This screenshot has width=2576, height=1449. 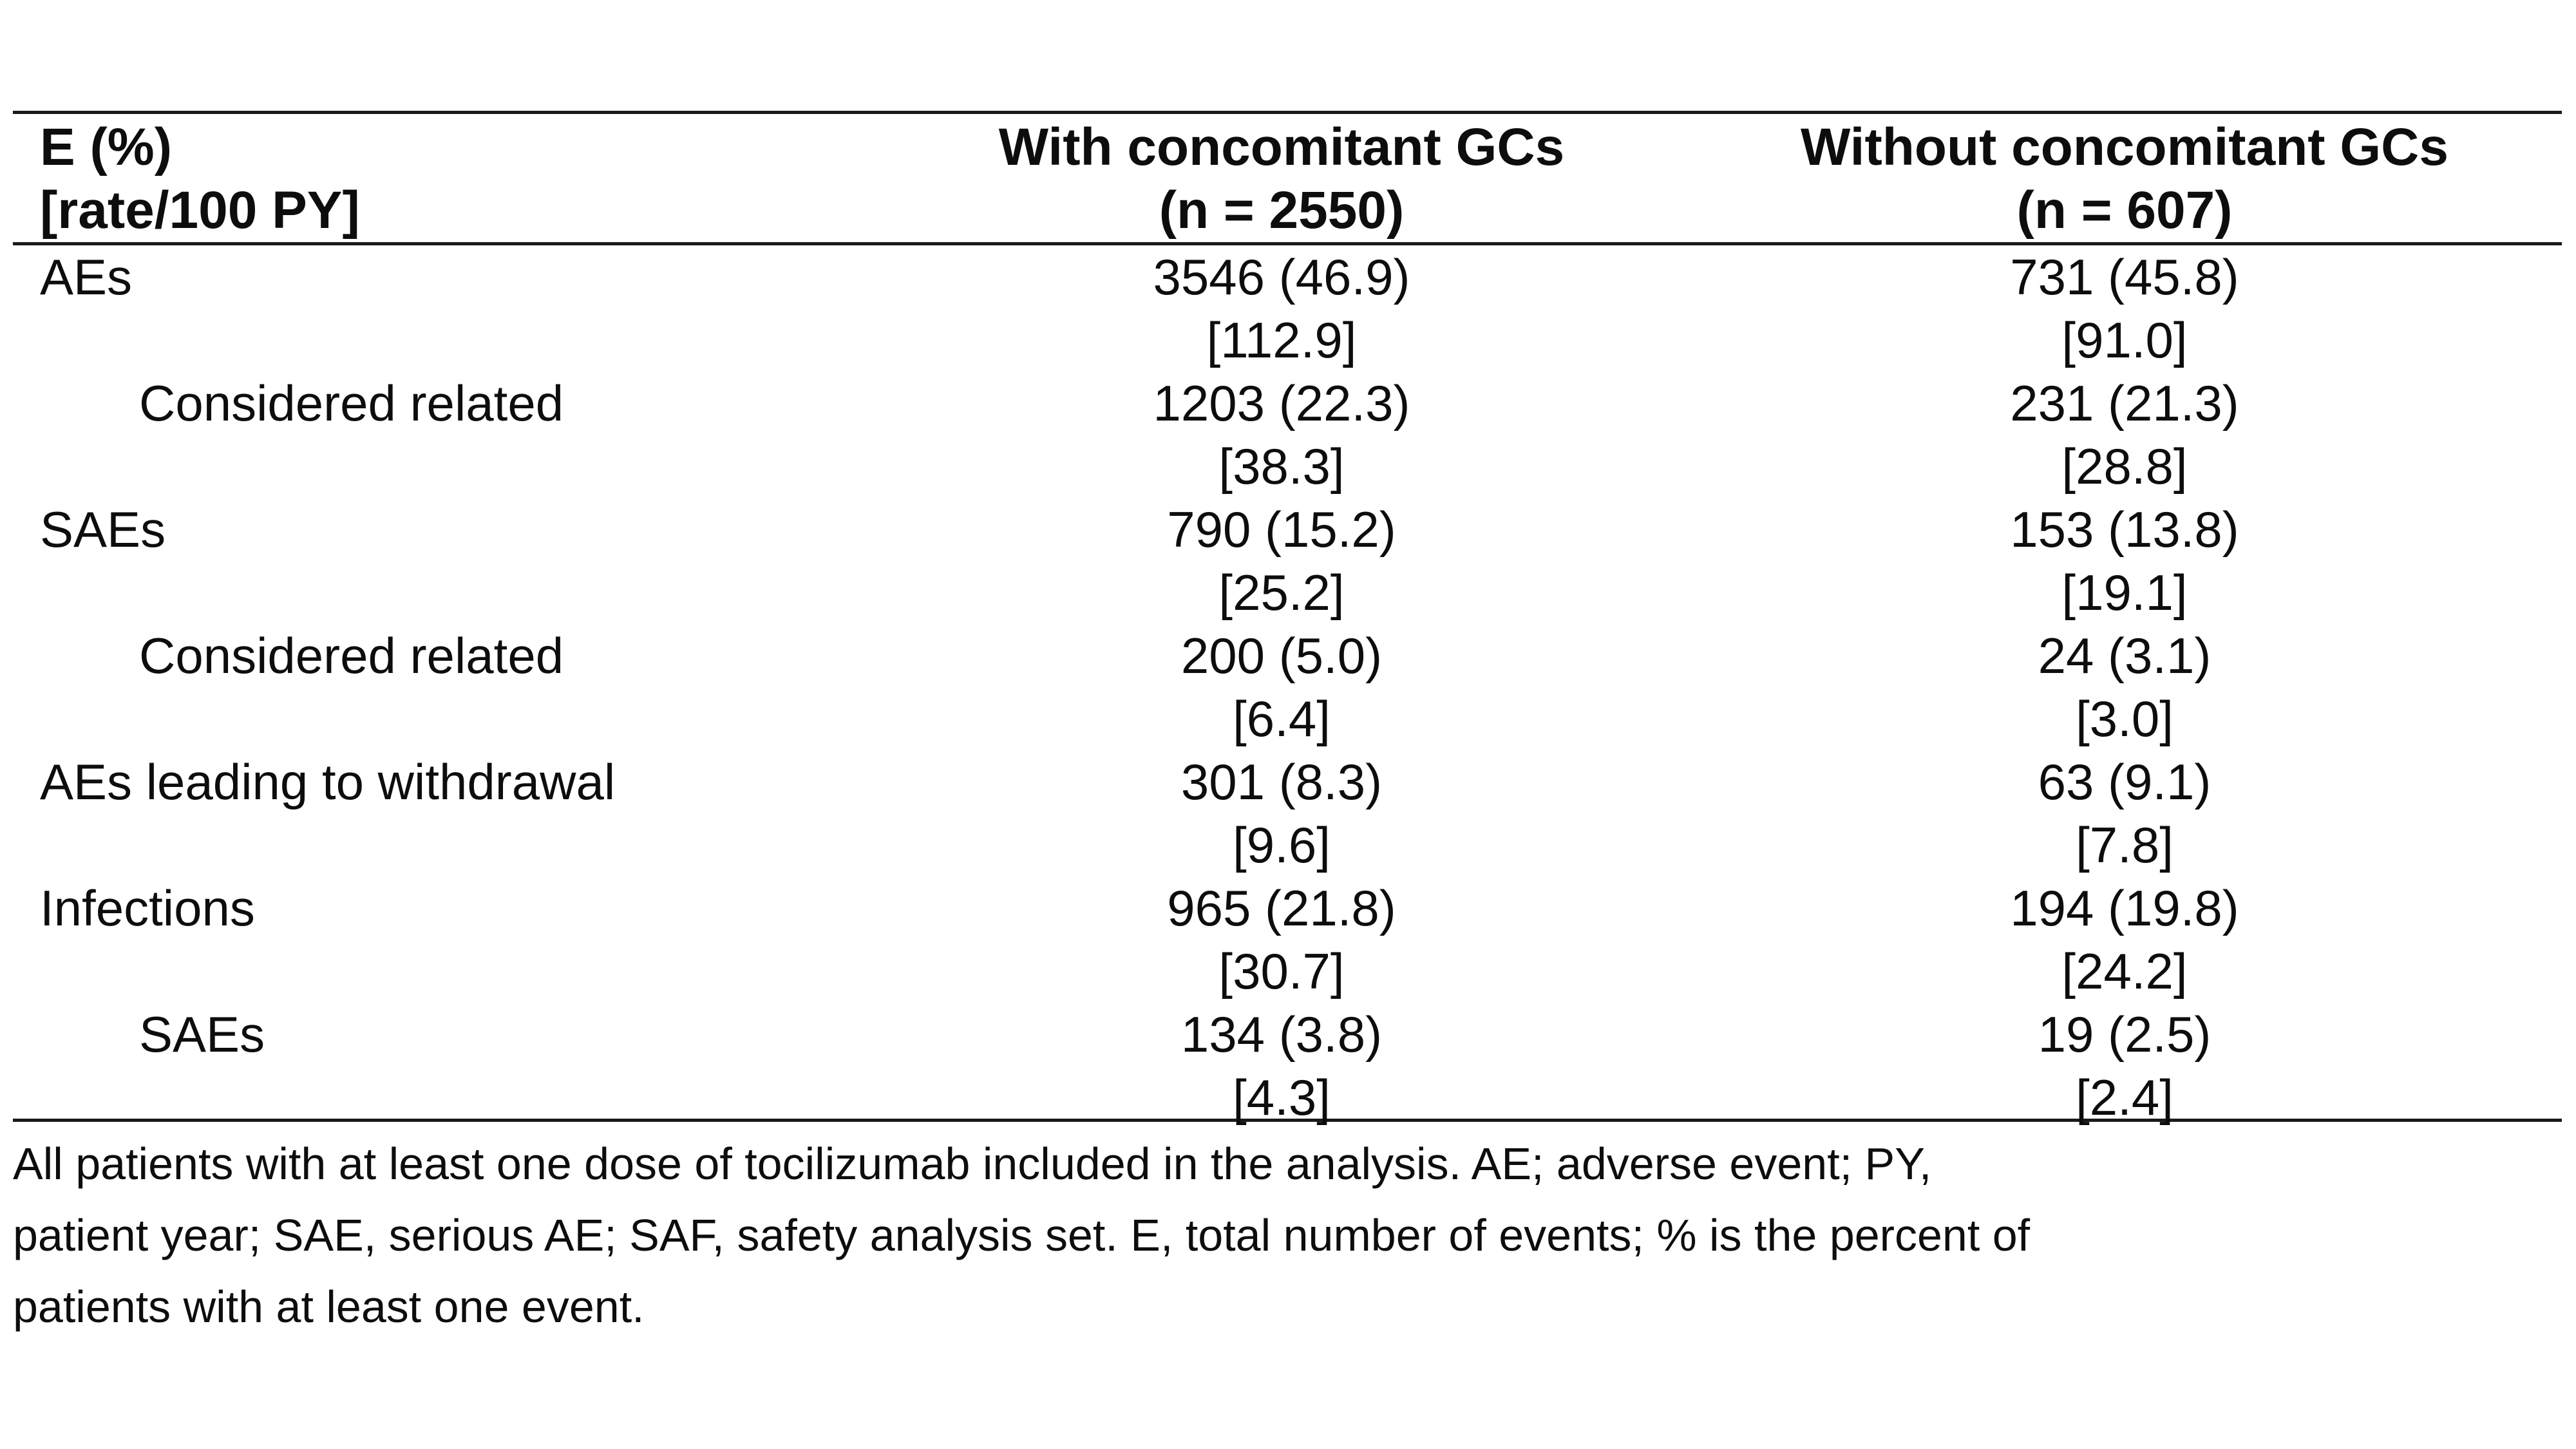 What do you see at coordinates (147, 908) in the screenshot?
I see `row-label: Infections` at bounding box center [147, 908].